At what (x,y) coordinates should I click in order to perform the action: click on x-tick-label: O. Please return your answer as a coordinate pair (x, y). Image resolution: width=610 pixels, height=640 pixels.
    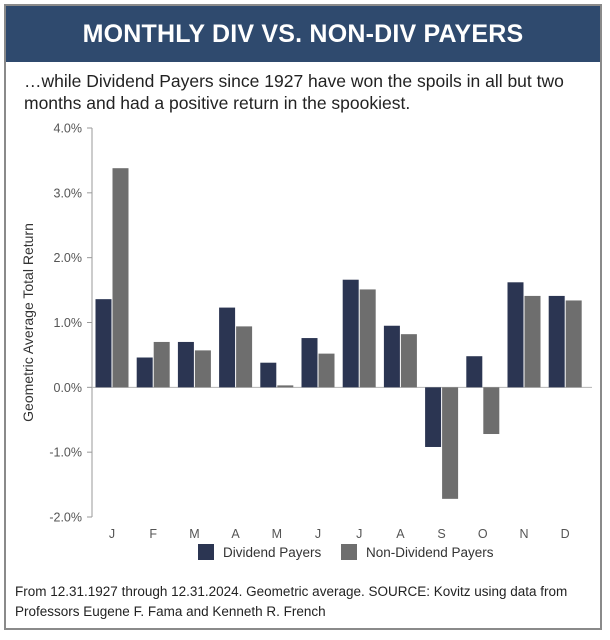
    Looking at the image, I should click on (483, 534).